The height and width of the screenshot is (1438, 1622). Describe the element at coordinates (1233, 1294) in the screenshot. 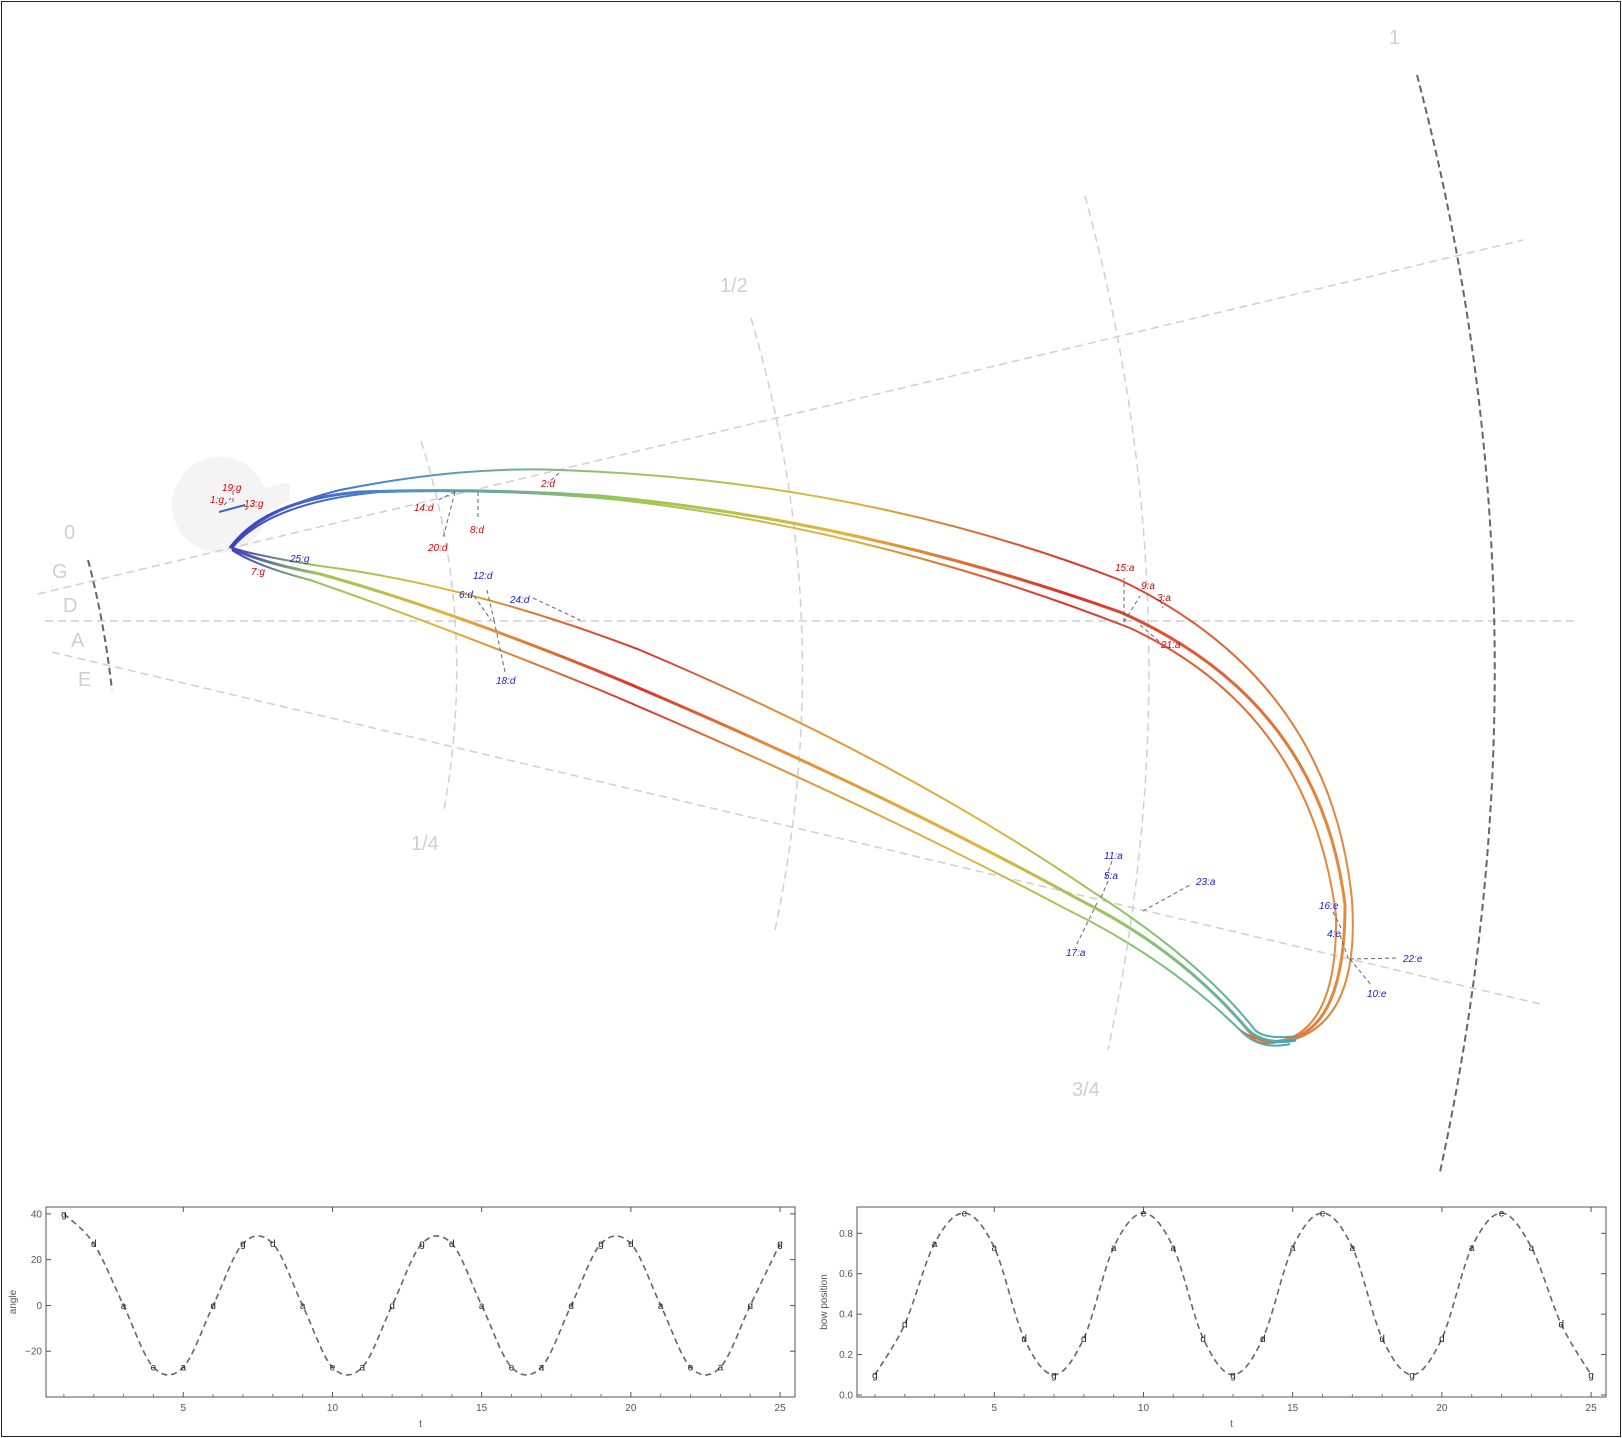

I see `series-line` at that location.